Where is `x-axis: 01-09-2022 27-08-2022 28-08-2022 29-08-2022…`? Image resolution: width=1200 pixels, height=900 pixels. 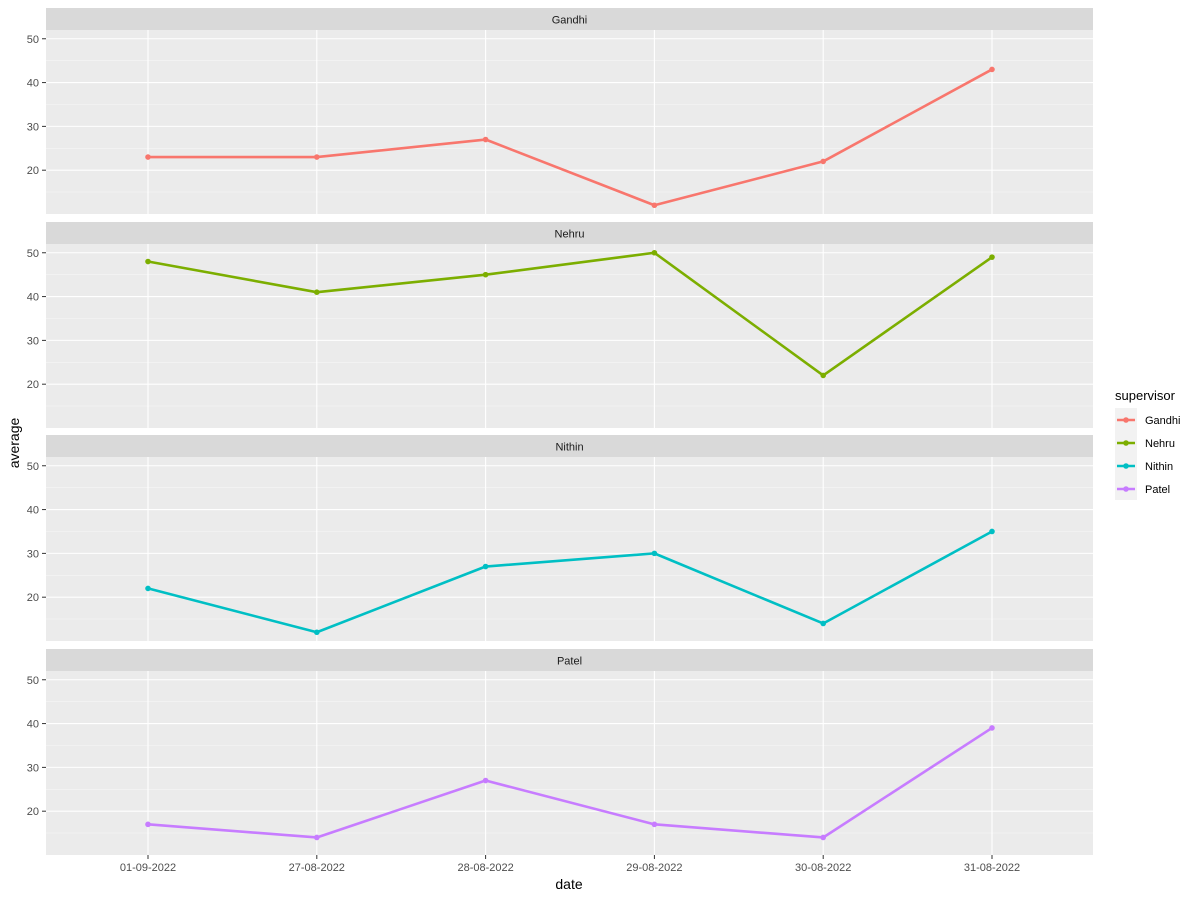
x-axis: 01-09-2022 27-08-2022 28-08-2022 29-08-2022… is located at coordinates (570, 864).